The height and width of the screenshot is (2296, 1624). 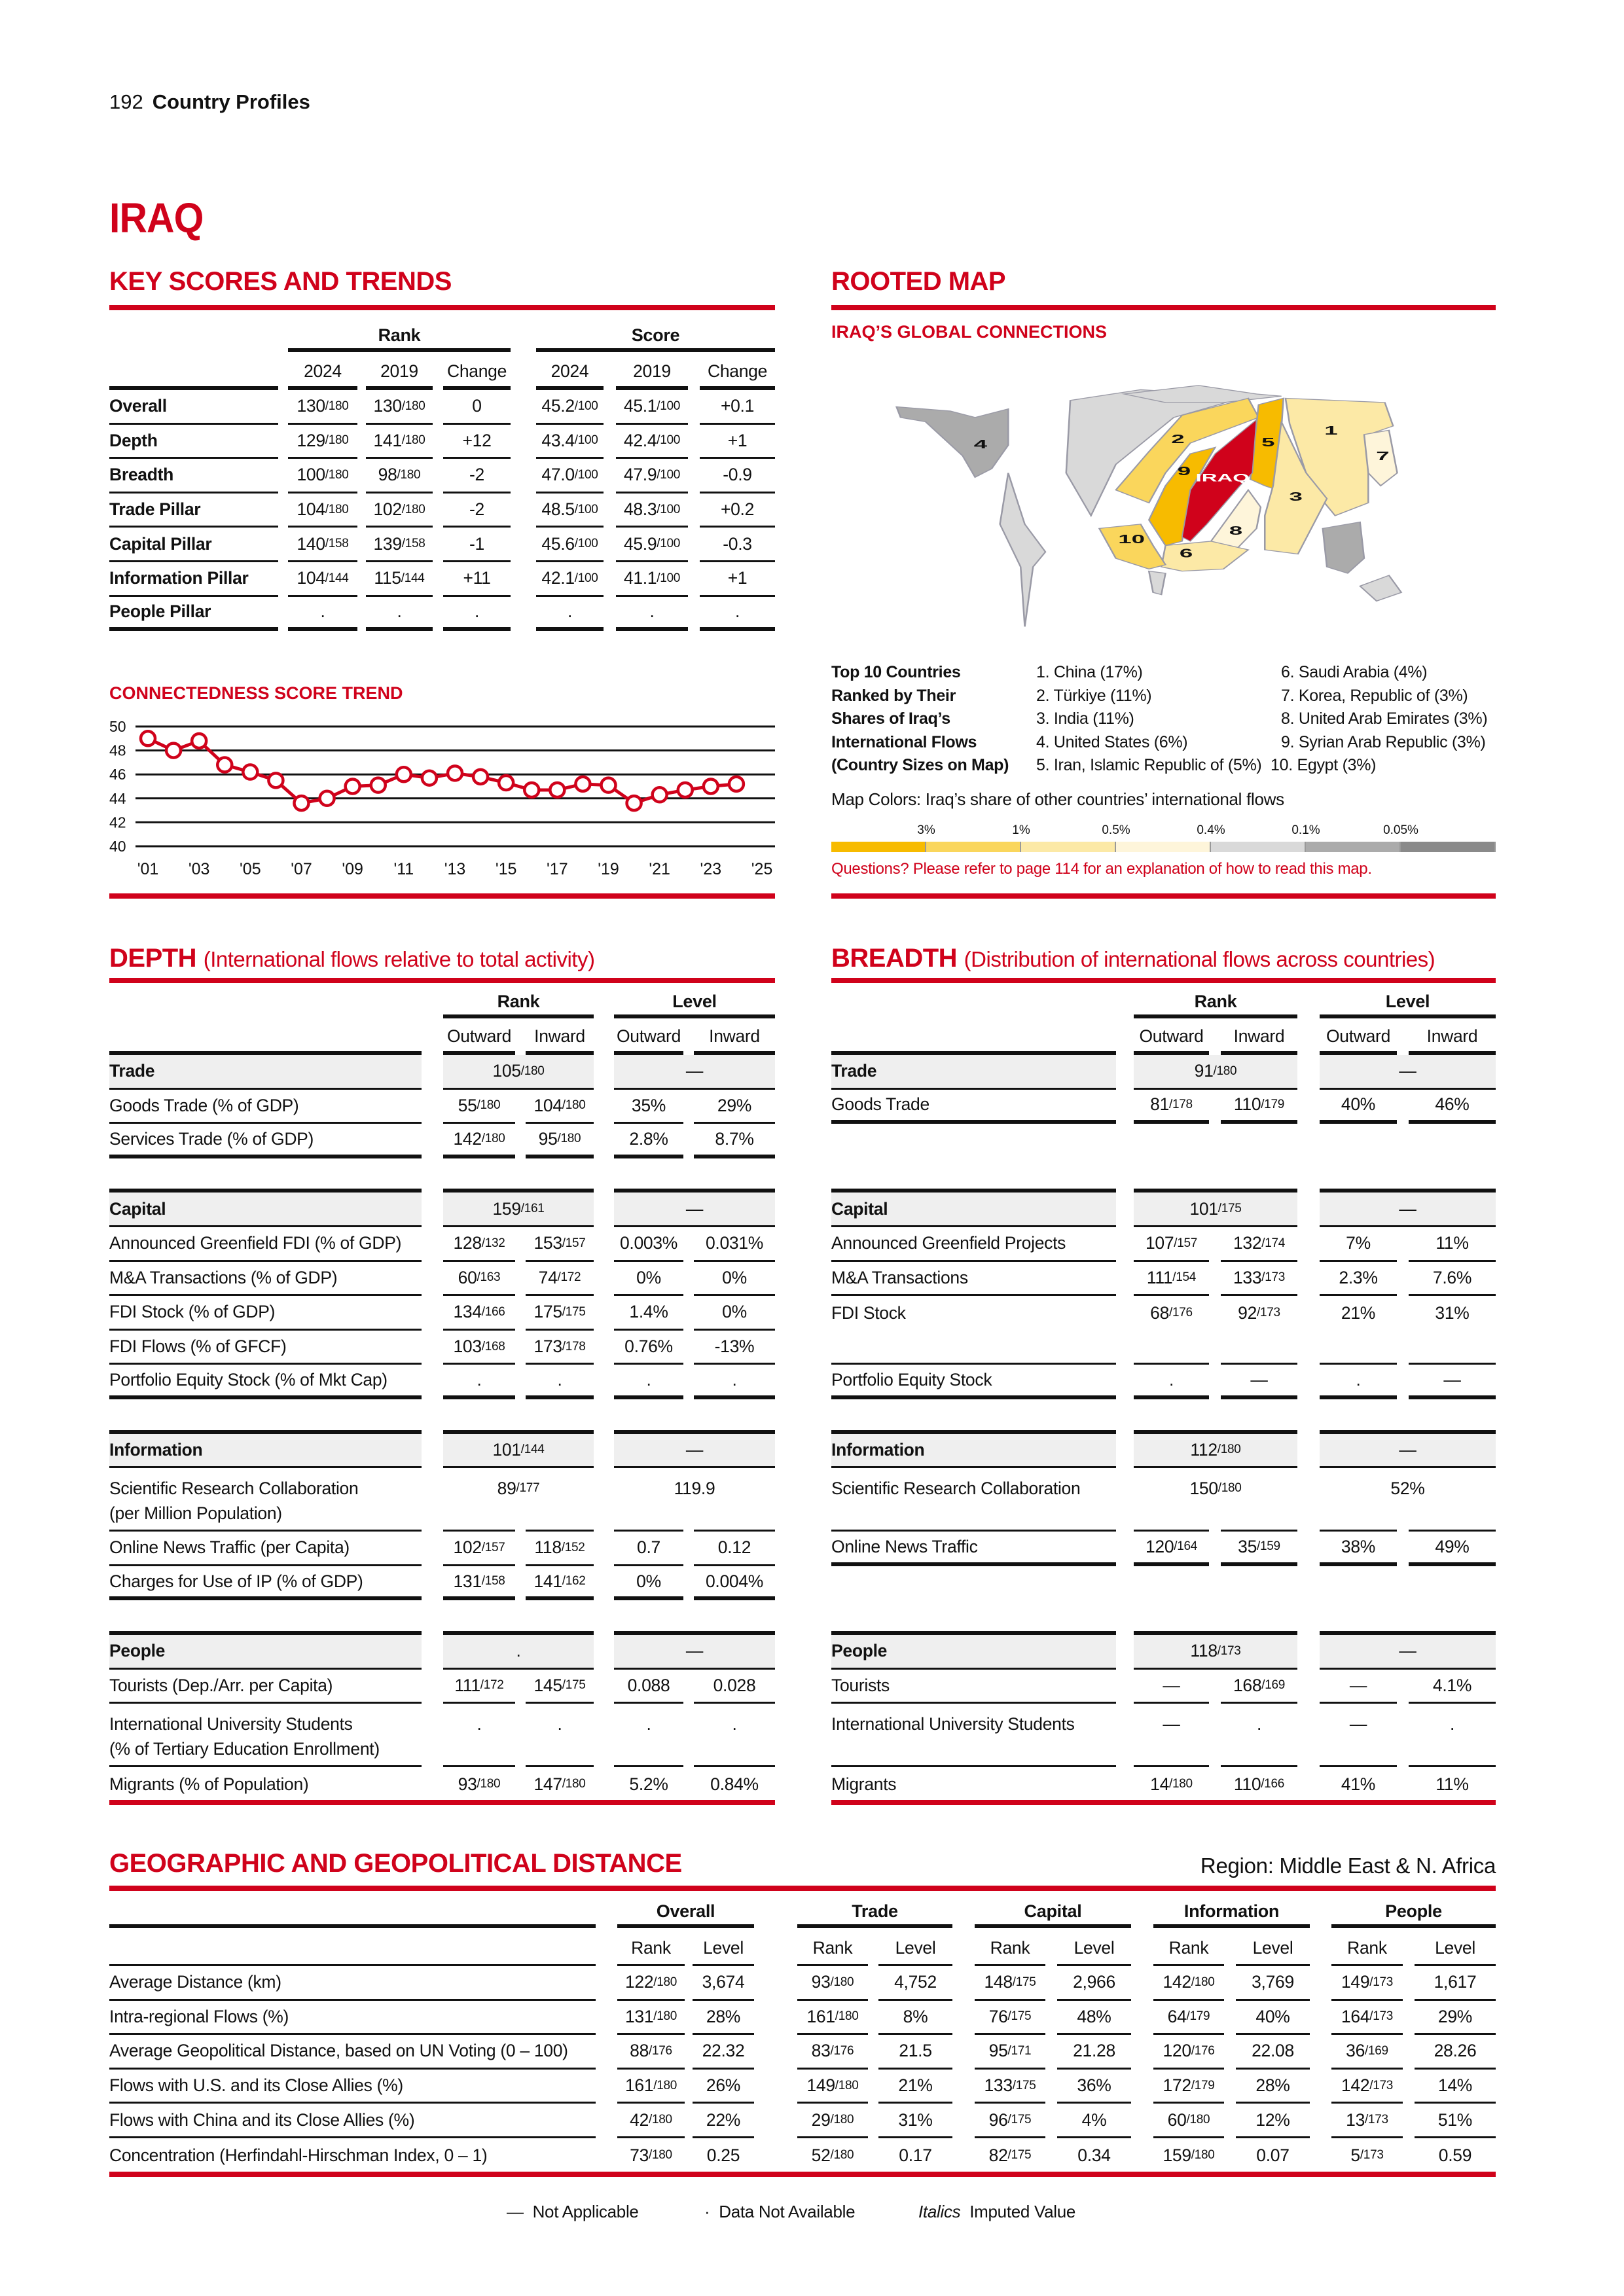 I want to click on top10-item: 10. Egypt (3%), so click(x=1324, y=765).